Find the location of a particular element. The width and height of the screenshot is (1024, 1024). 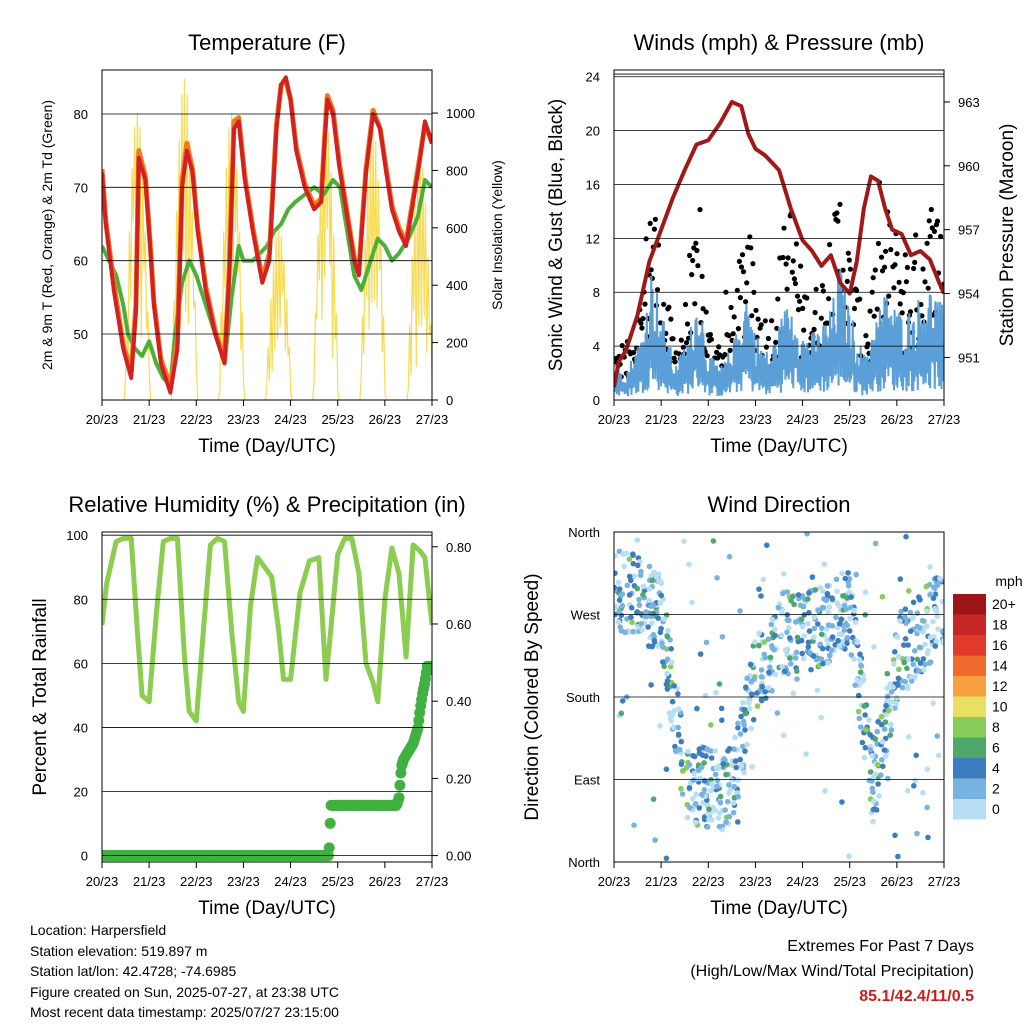

x-axis-label: Time (Day/UTC) is located at coordinates (779, 908).